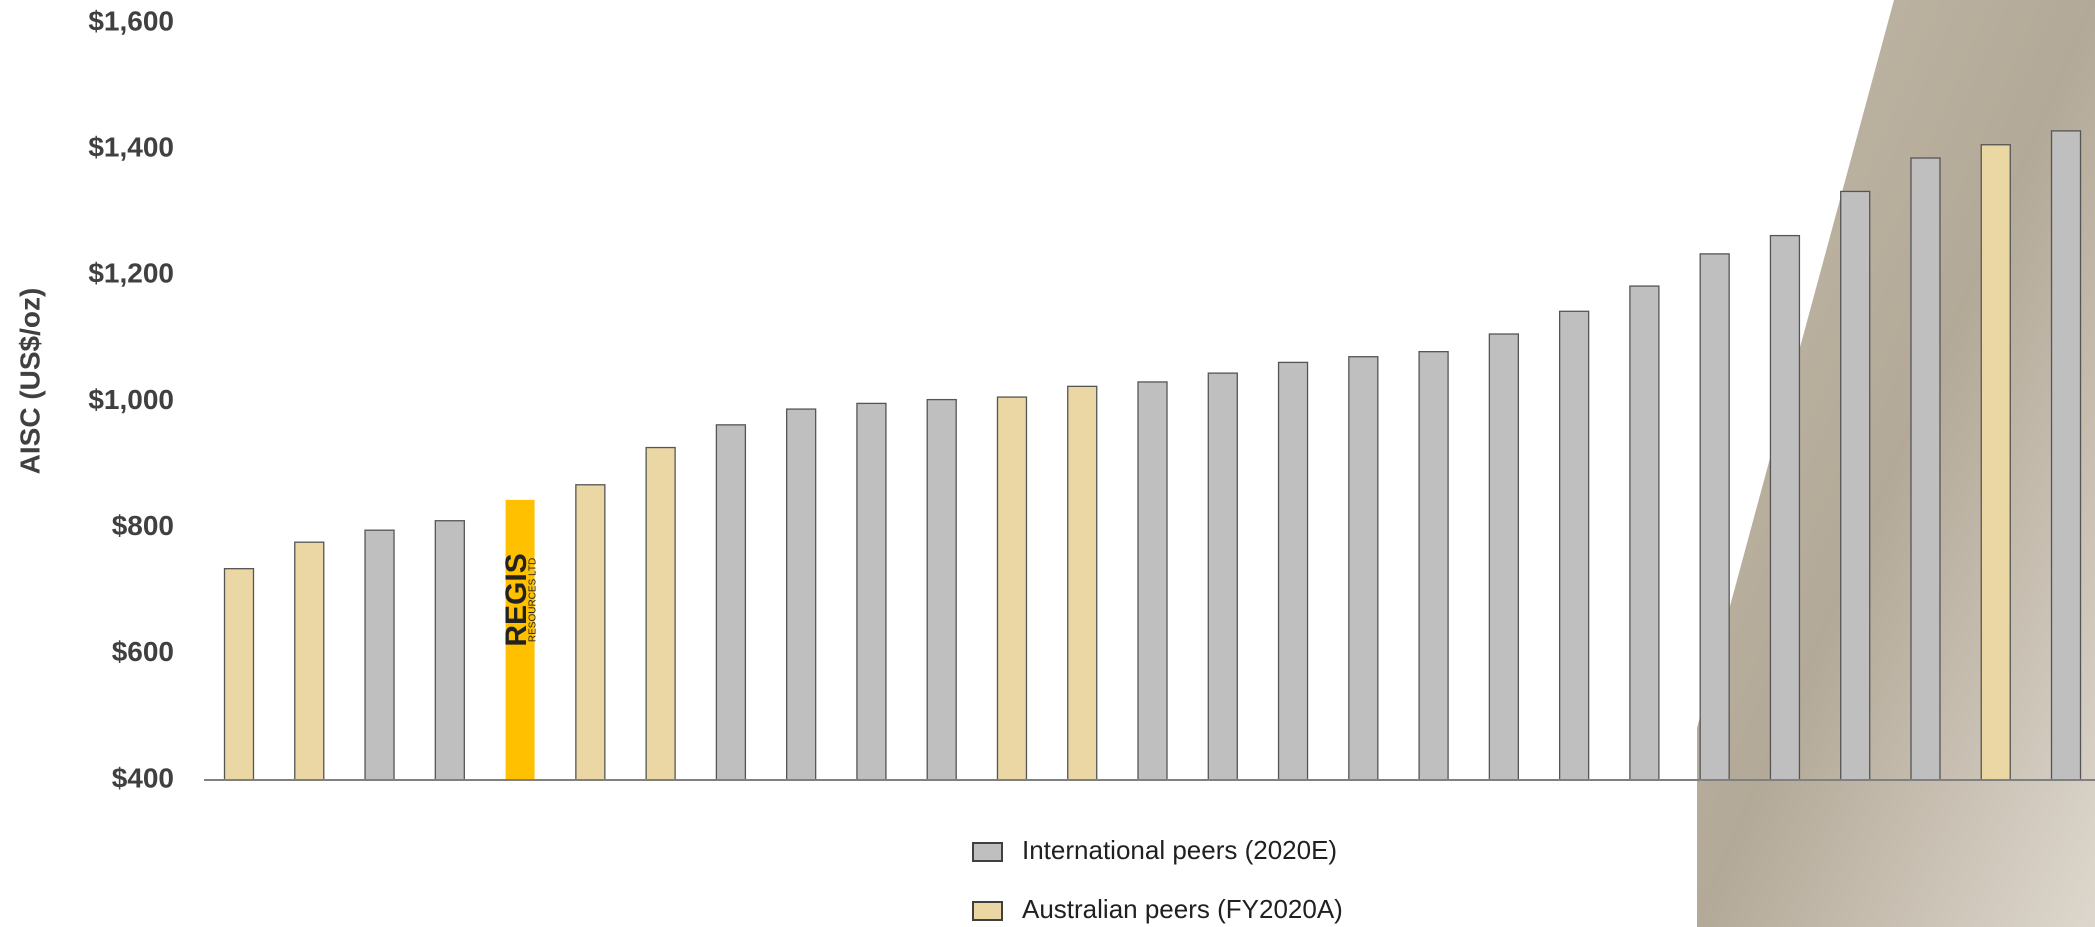 The image size is (2095, 927). Describe the element at coordinates (143, 777) in the screenshot. I see `y-tick-label: $400` at that location.